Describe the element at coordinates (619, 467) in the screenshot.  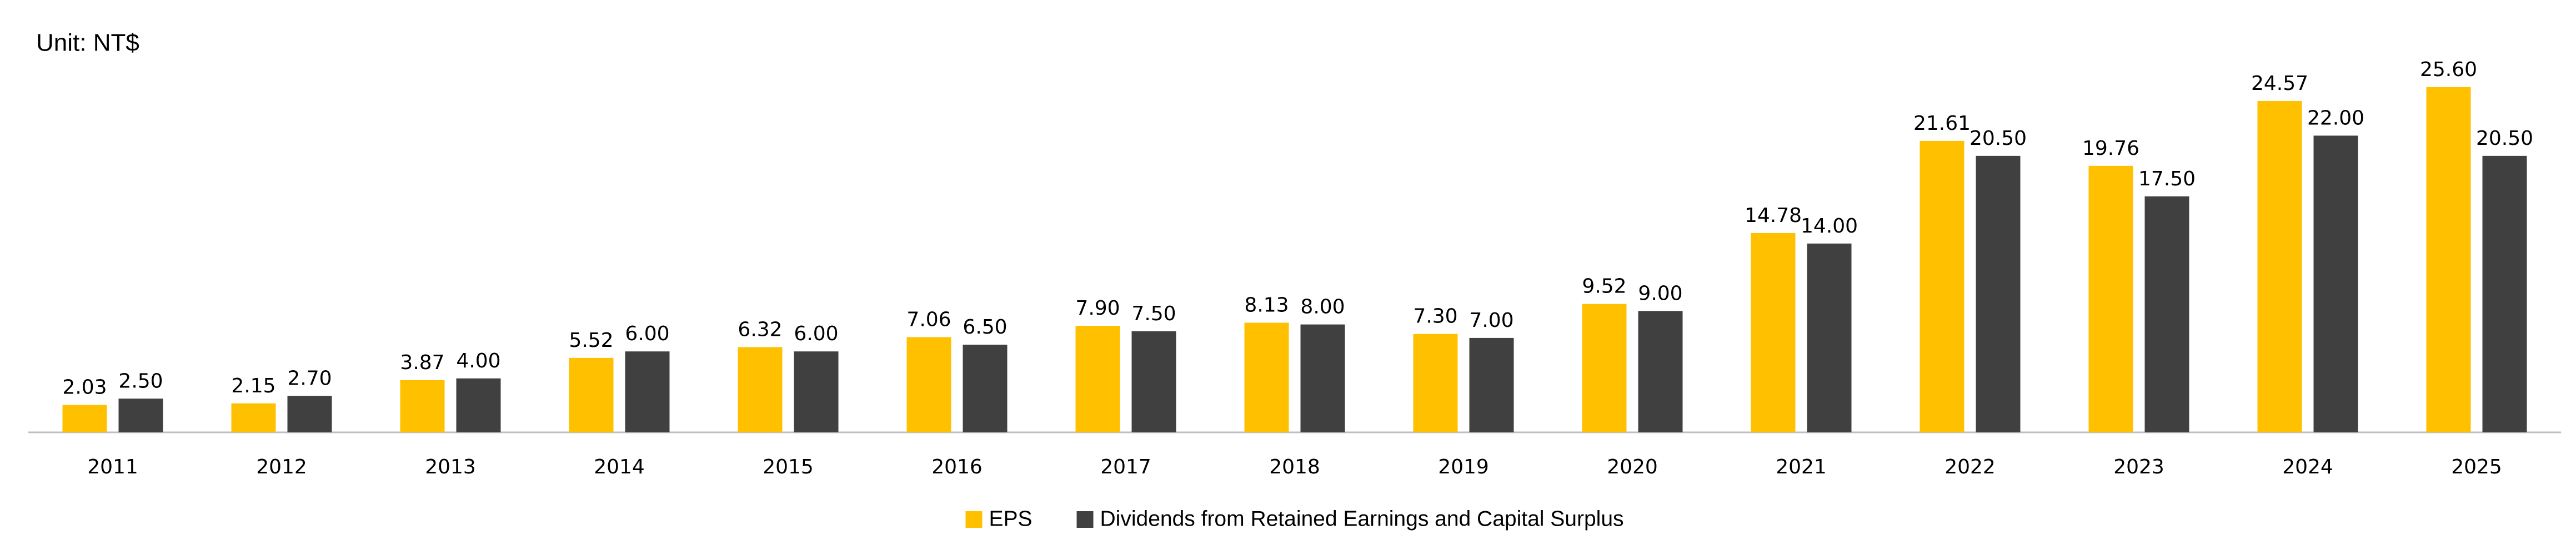
I see `x-tick-label: 2014` at that location.